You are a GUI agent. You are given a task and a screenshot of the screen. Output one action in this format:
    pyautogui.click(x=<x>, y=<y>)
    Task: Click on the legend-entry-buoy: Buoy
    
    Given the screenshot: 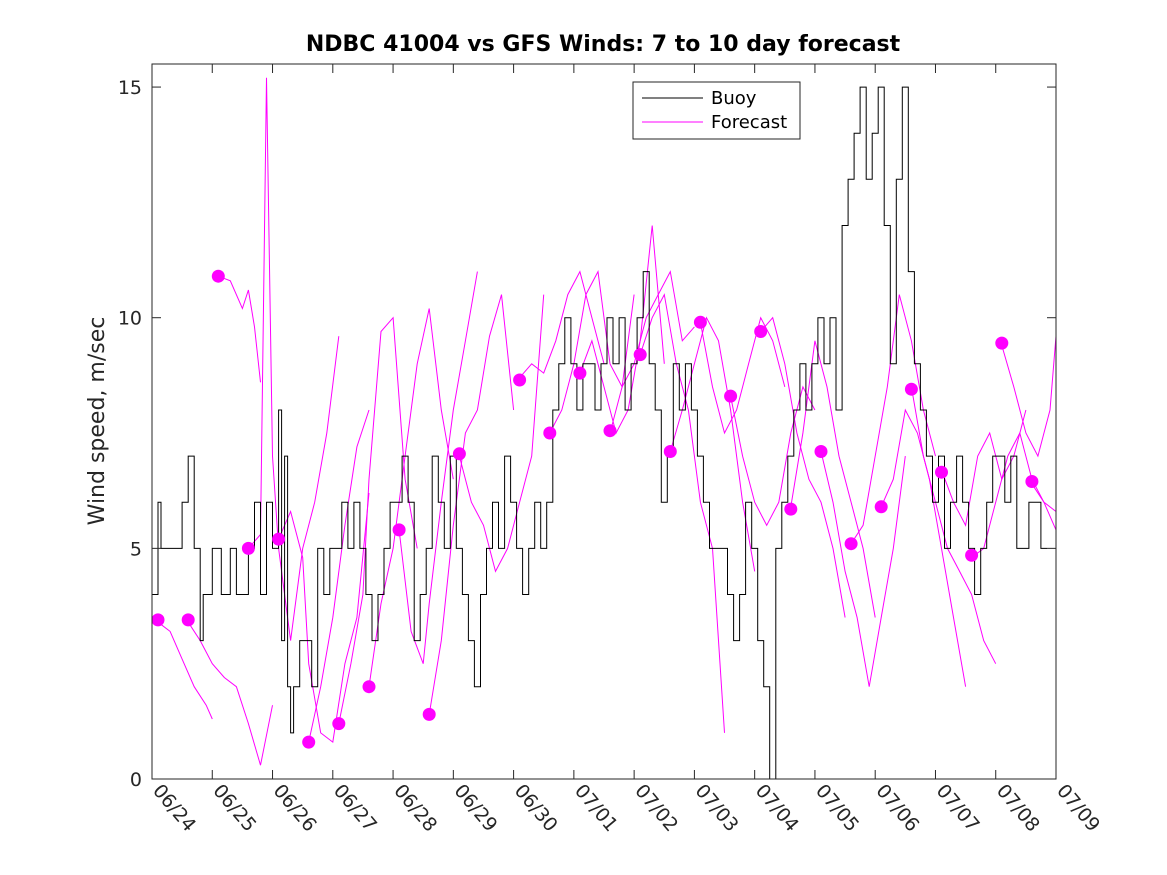 What is the action you would take?
    pyautogui.click(x=734, y=98)
    